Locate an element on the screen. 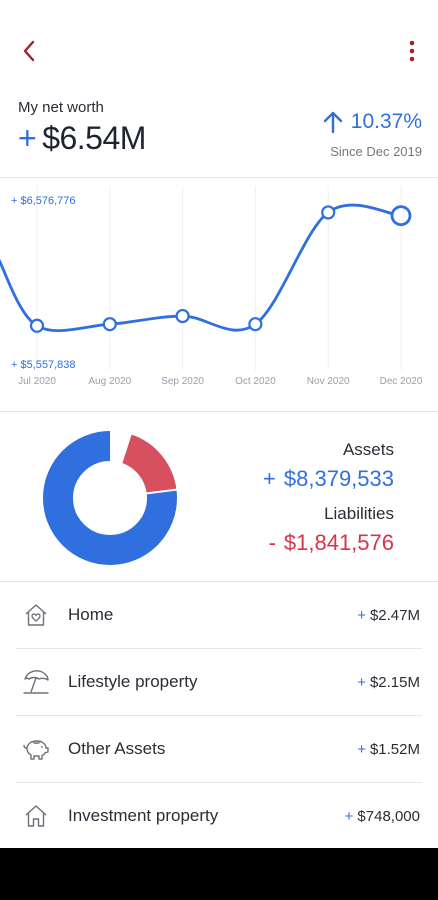 This screenshot has height=900, width=438. net-worth-value: + $6.54M is located at coordinates (82, 138).